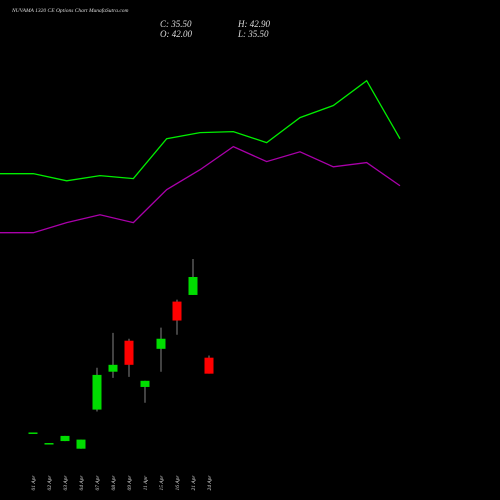  What do you see at coordinates (176, 24) in the screenshot?
I see `header-close: C: 35.50` at bounding box center [176, 24].